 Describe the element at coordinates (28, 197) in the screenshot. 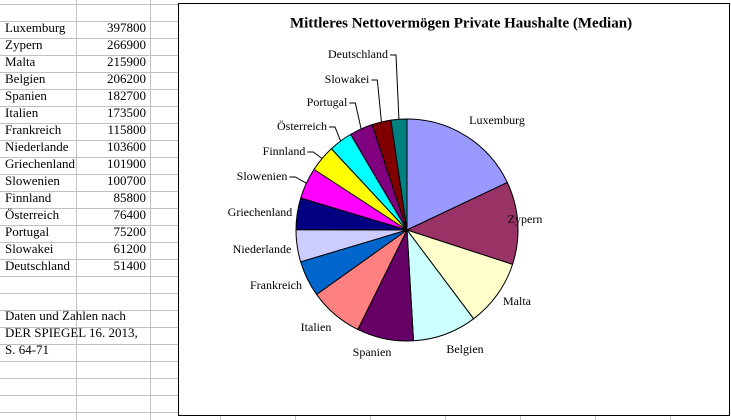

I see `cell-name: Finnland` at that location.